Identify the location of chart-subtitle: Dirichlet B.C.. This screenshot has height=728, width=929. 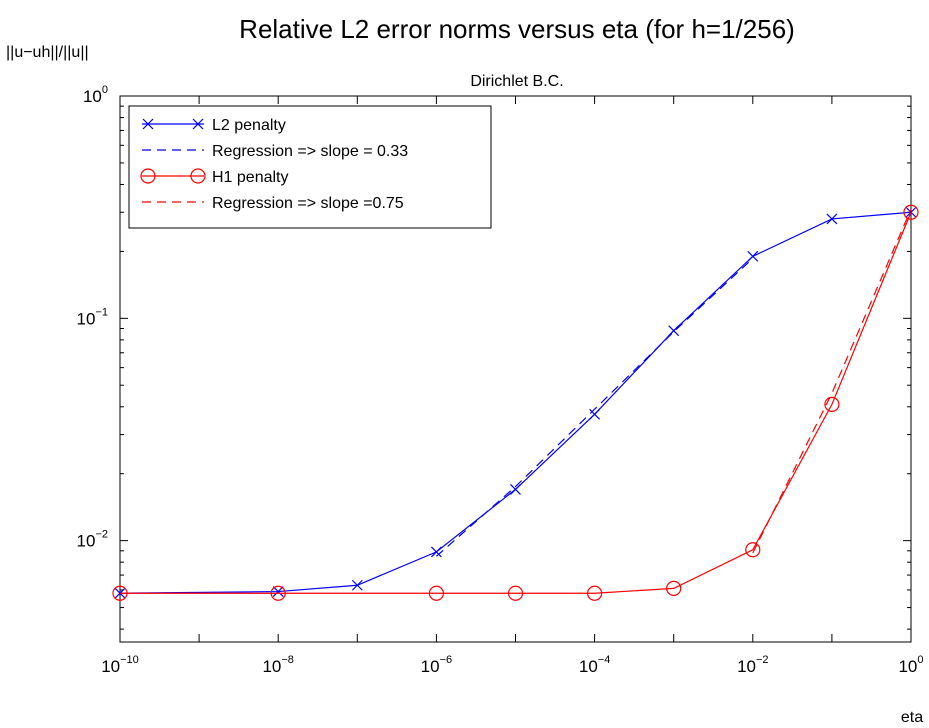
(516, 81).